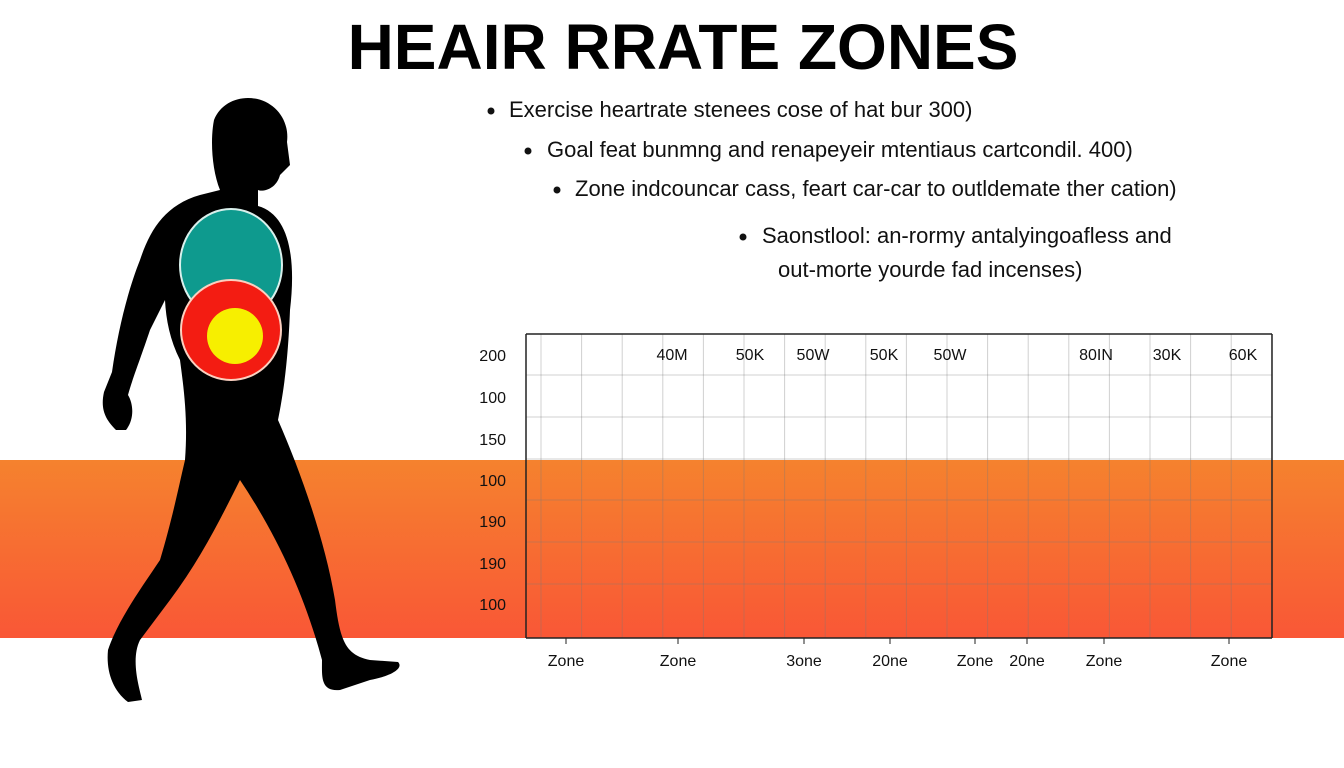  I want to click on row-label: 200, so click(492, 356).